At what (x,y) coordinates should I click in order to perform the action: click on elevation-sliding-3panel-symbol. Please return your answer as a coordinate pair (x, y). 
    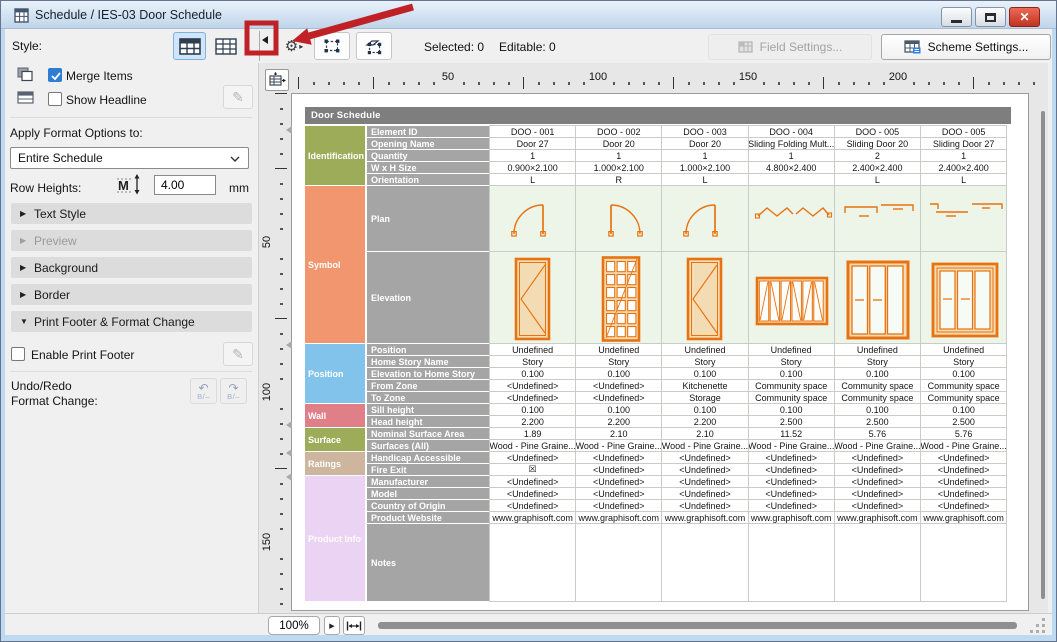
    Looking at the image, I should click on (877, 298).